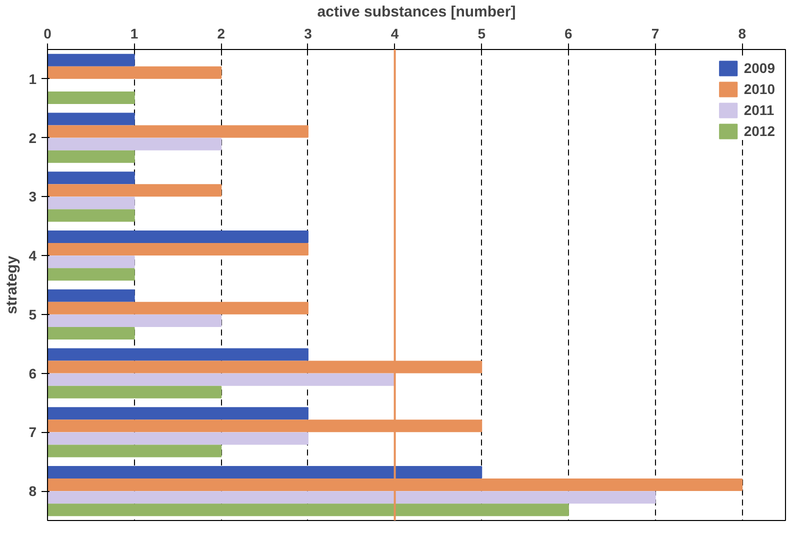  I want to click on x-tick-label: 1, so click(134, 34).